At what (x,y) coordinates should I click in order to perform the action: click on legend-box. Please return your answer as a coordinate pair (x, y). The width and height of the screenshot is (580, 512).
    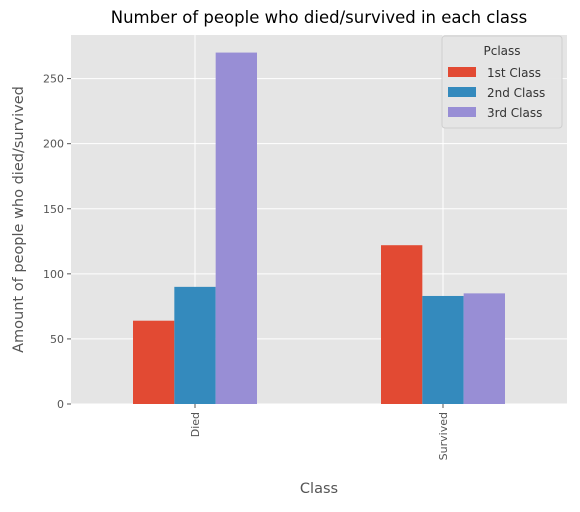
    Looking at the image, I should click on (502, 82).